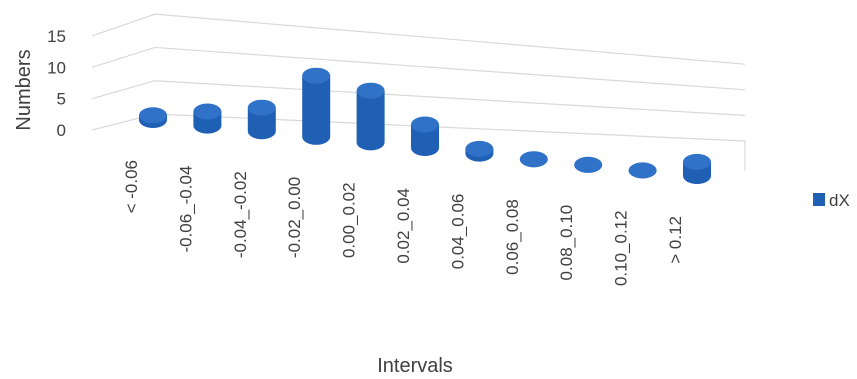 The width and height of the screenshot is (857, 379). What do you see at coordinates (819, 199) in the screenshot?
I see `legend-swatch-dx` at bounding box center [819, 199].